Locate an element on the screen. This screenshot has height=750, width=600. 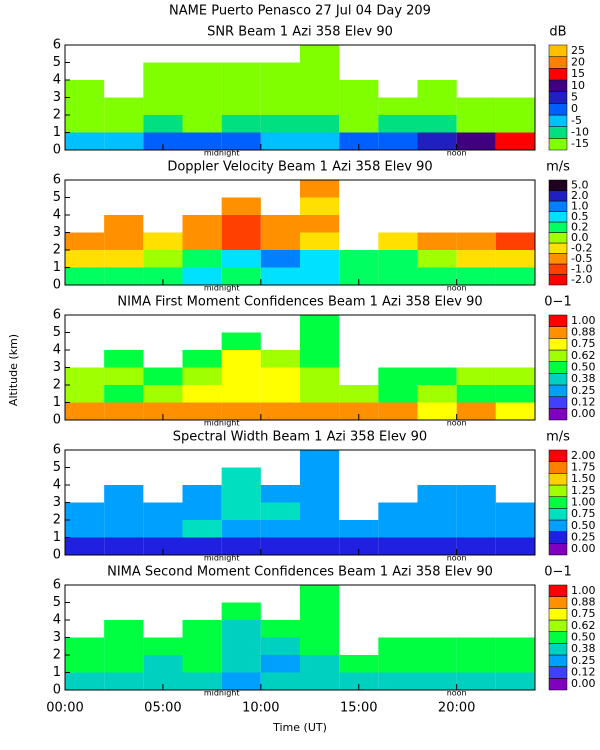
colorbar-label: 2.0 is located at coordinates (580, 195).